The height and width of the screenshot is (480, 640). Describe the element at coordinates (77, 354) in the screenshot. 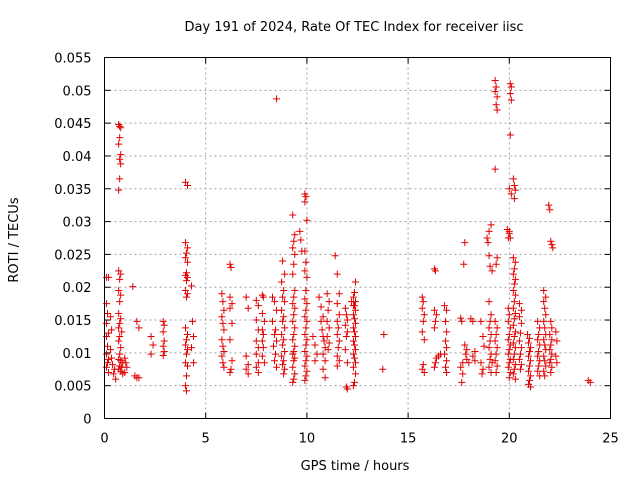

I see `y-tick-label: 0.01` at that location.